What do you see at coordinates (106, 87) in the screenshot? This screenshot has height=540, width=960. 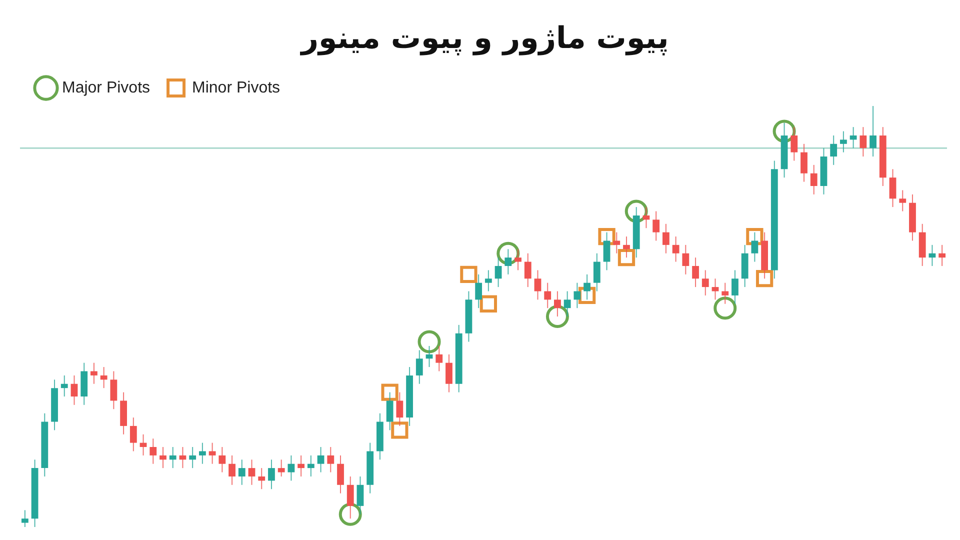 I see `legend-label: Major Pivots` at bounding box center [106, 87].